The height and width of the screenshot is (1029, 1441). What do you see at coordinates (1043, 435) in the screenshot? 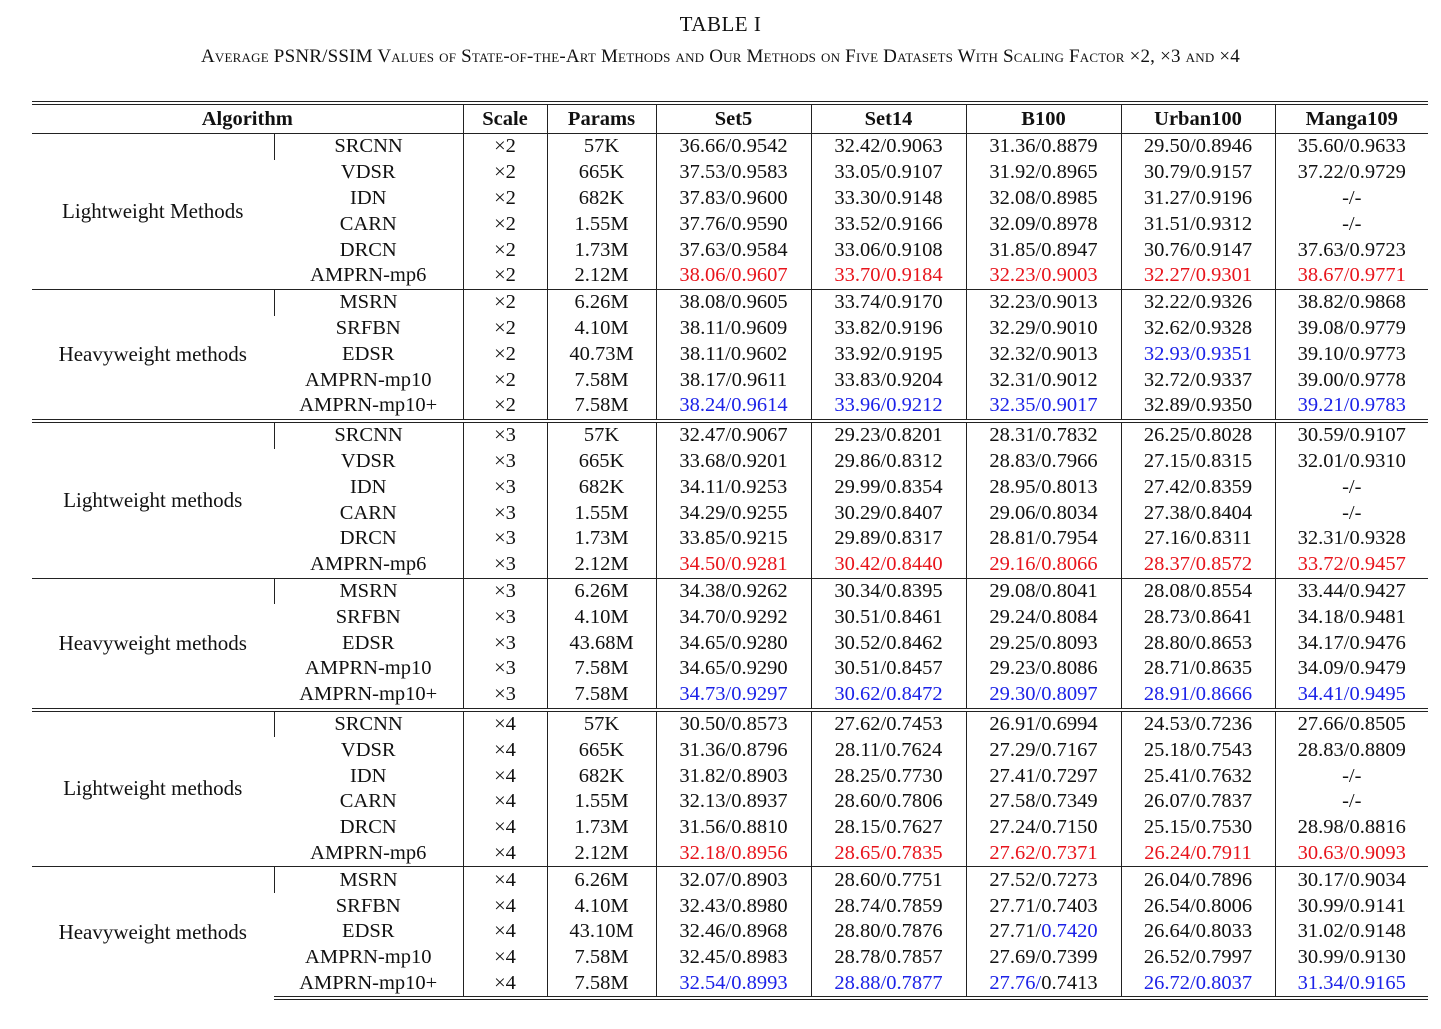
I see `psnr-ssim-value: 28.31/0.7832` at bounding box center [1043, 435].